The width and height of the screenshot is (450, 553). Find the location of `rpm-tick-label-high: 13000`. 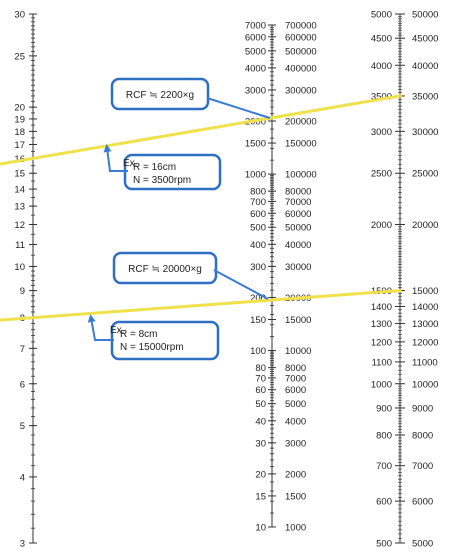

rpm-tick-label-high: 13000 is located at coordinates (425, 324).